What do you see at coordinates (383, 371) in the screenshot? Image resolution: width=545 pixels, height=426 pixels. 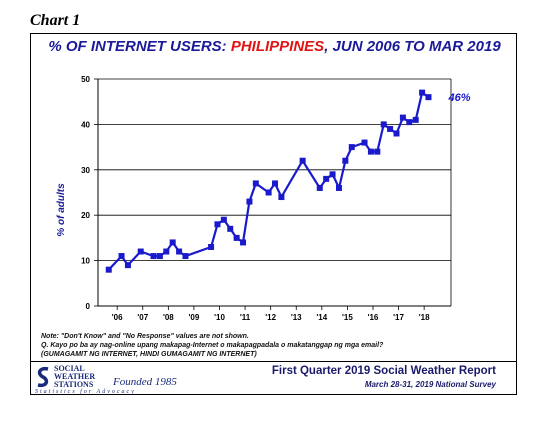 I see `report-title: First Quarter 2019 Social Weather Report` at bounding box center [383, 371].